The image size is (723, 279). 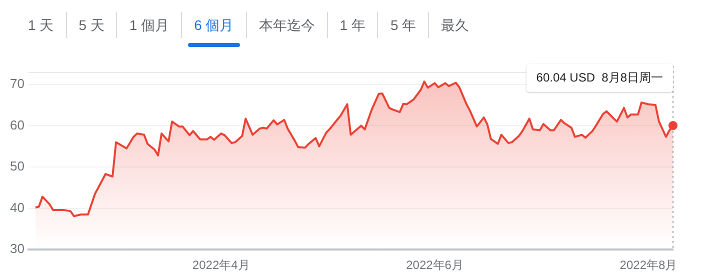 I want to click on y-tick-label: 60, so click(x=17, y=124).